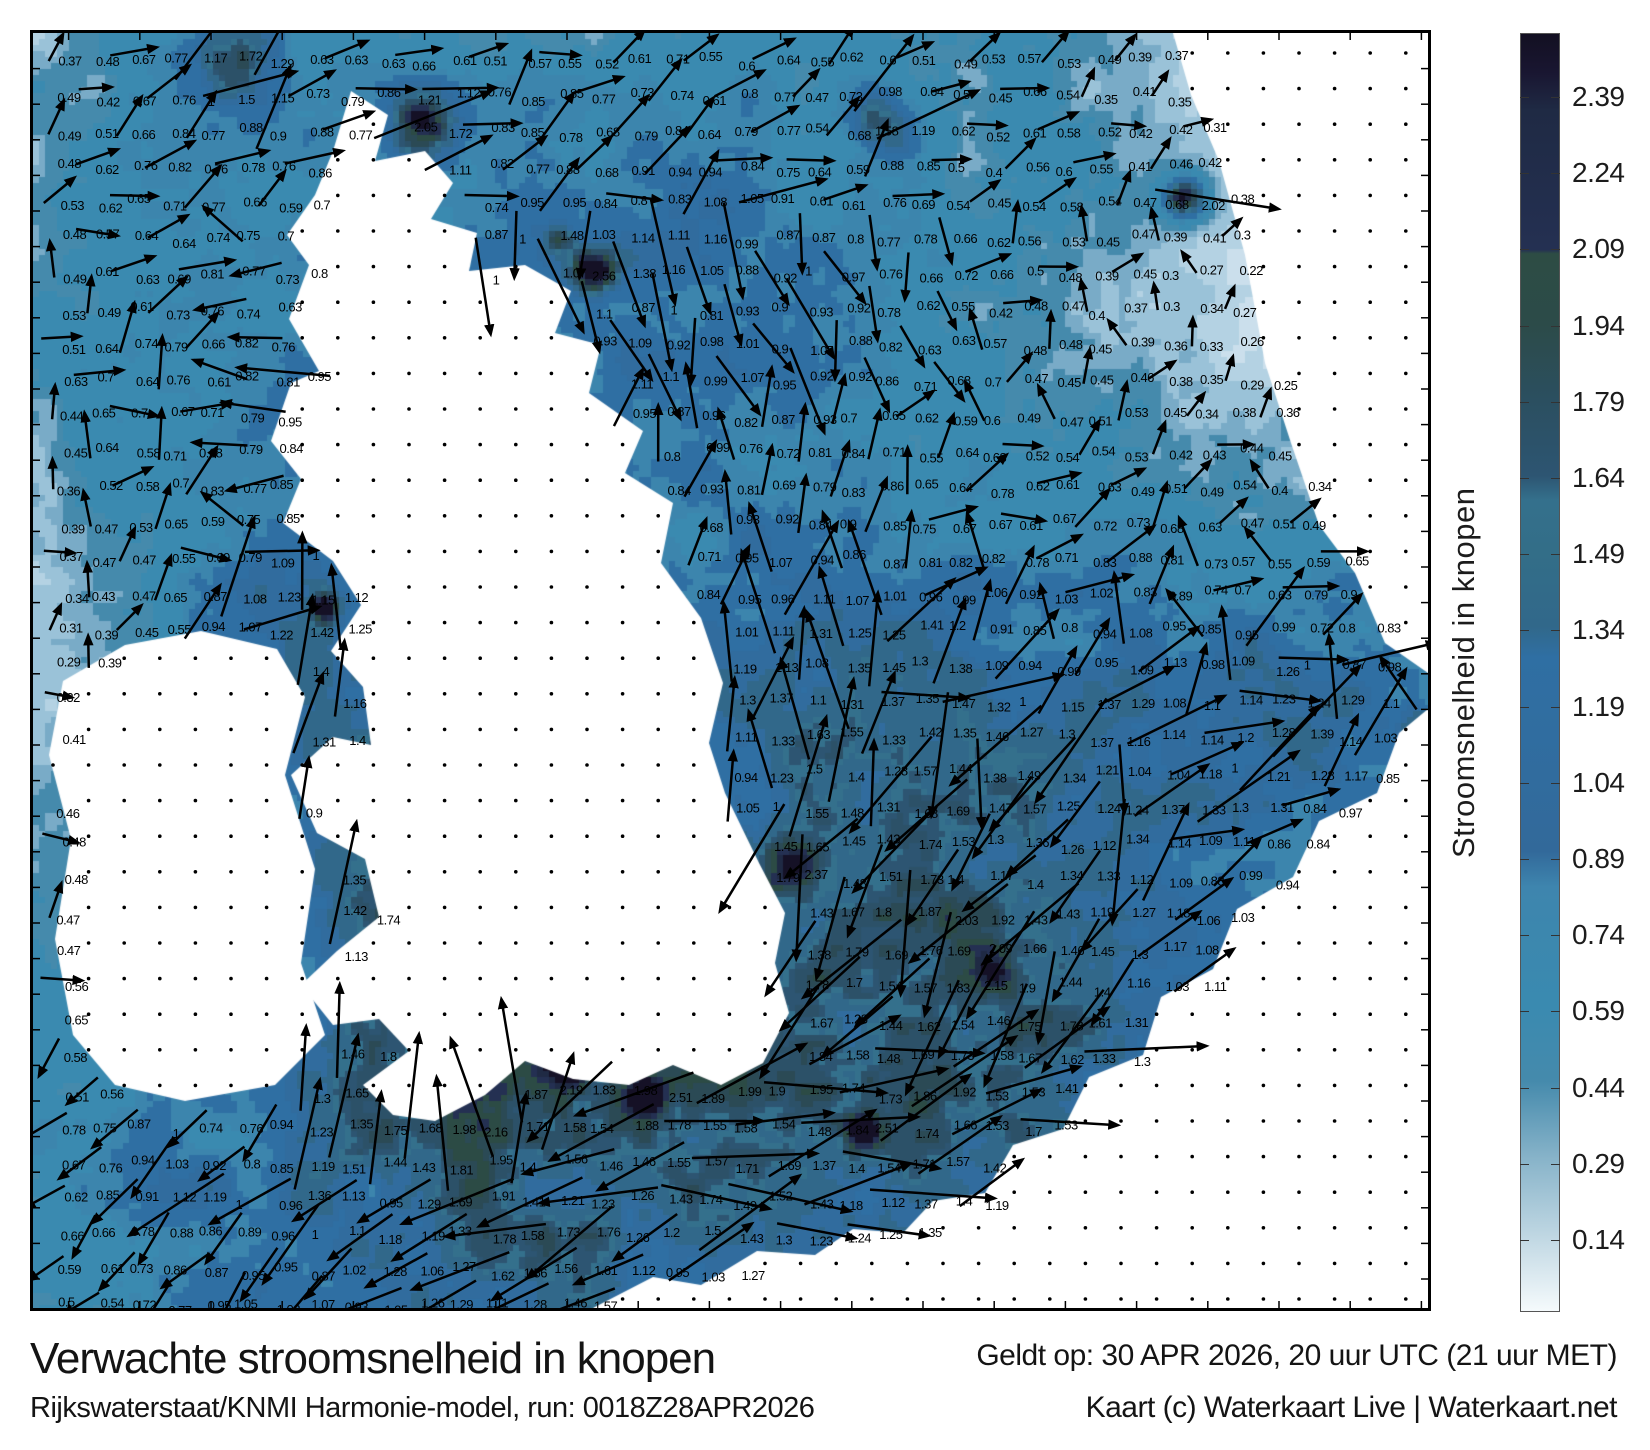 The image size is (1650, 1450). Describe the element at coordinates (1029, 775) in the screenshot. I see `current-value-label: 1.49` at that location.